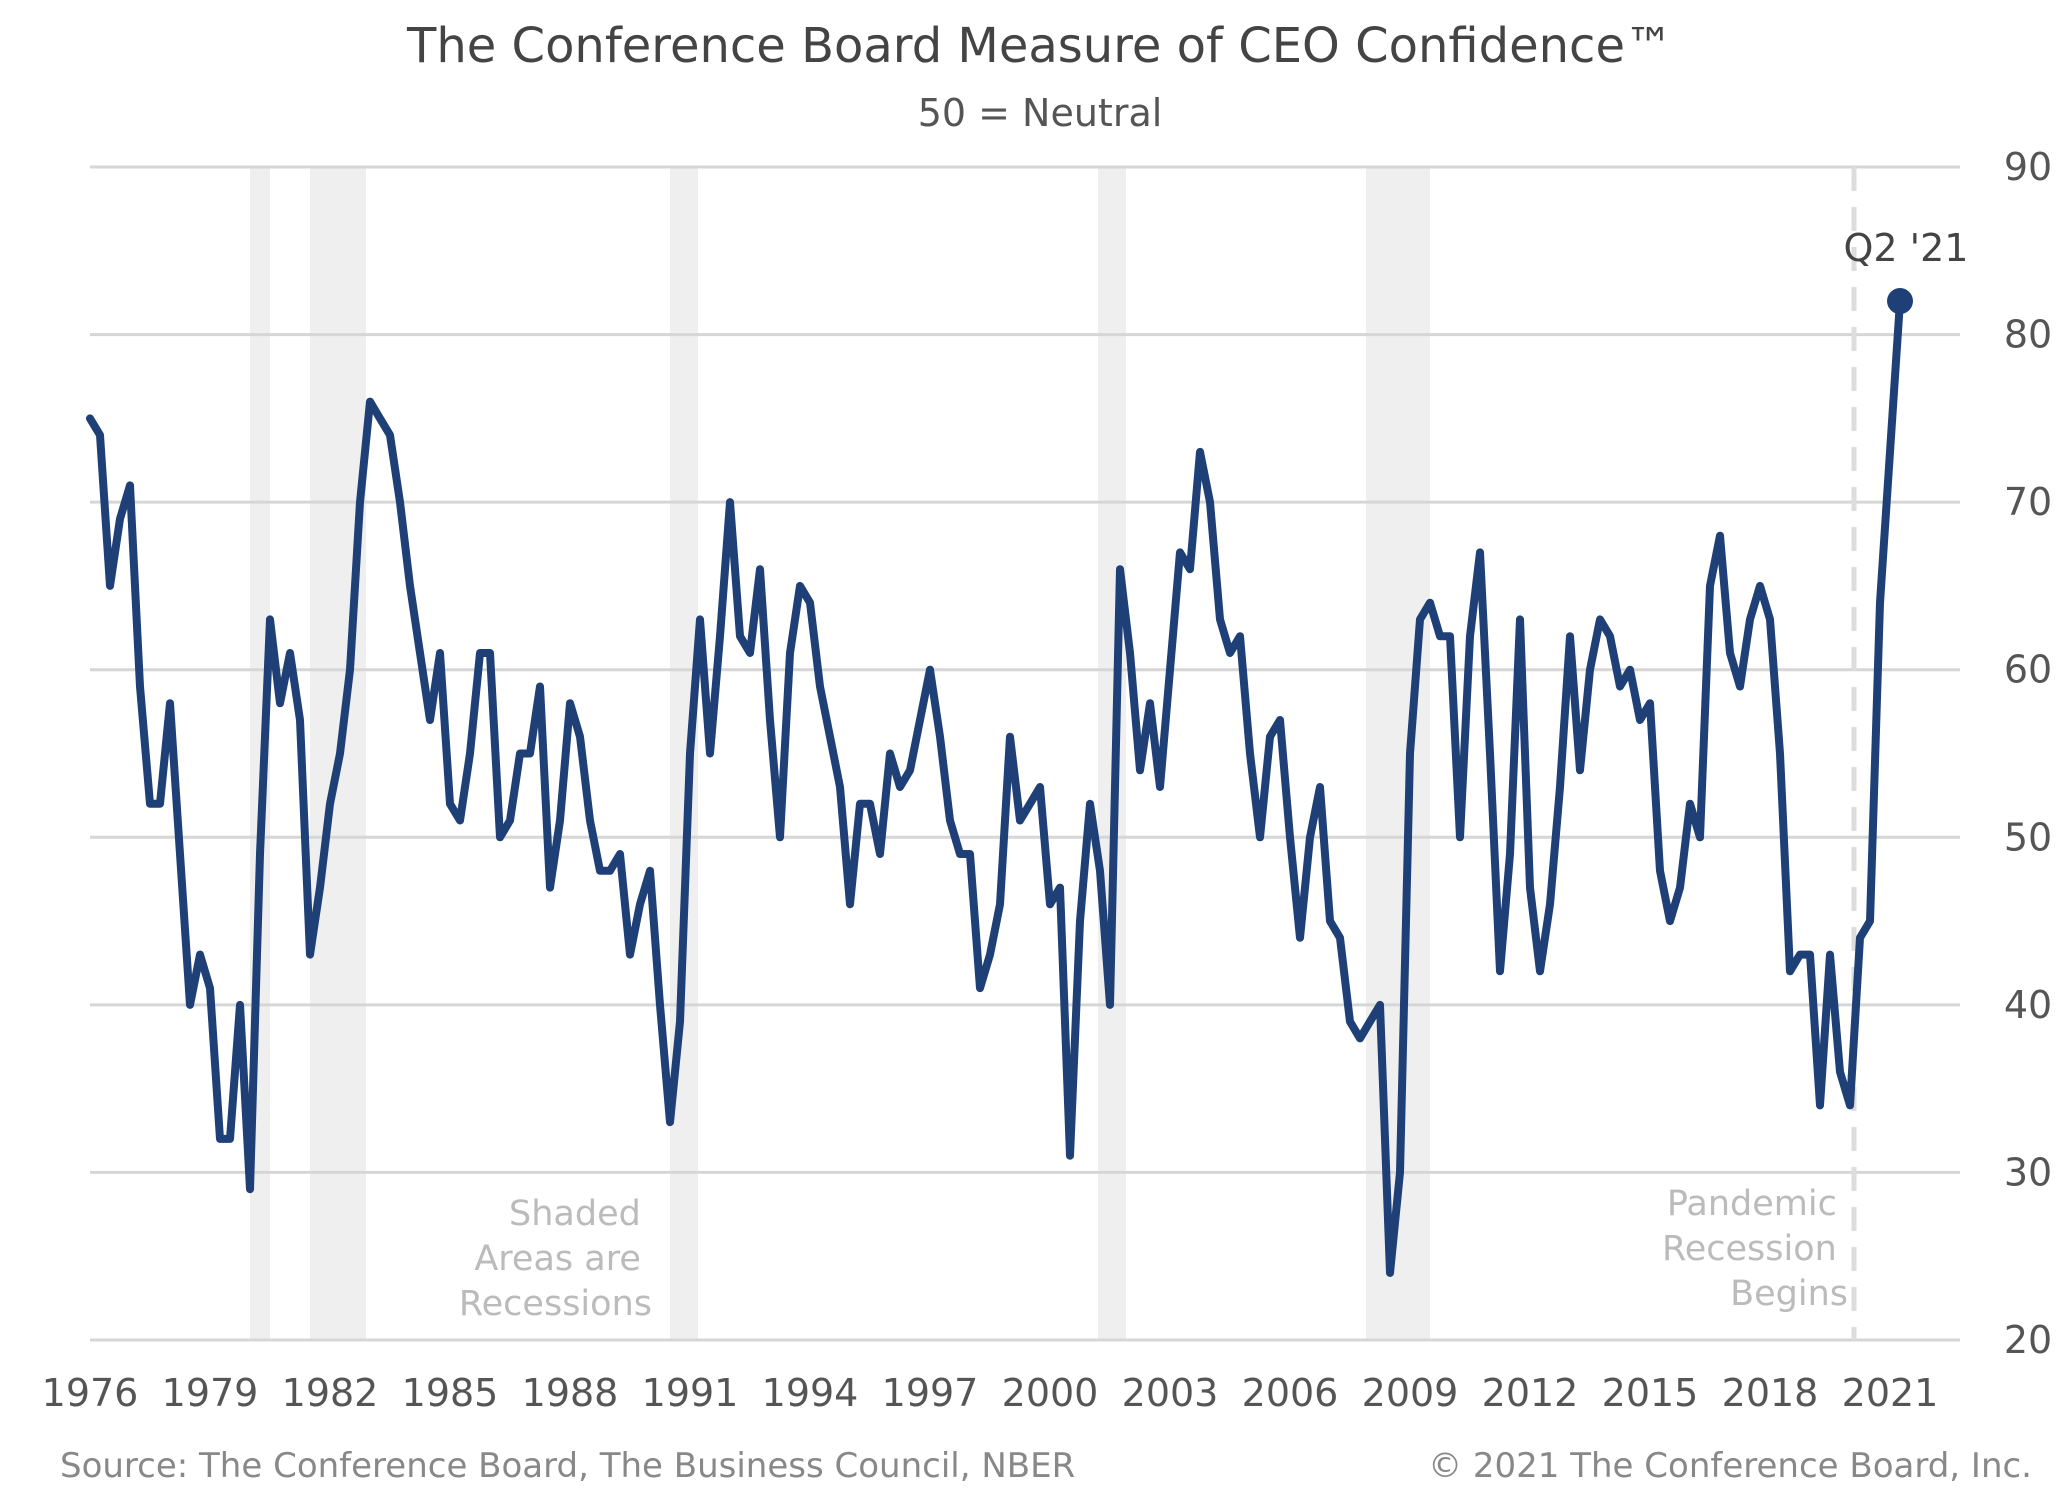 The height and width of the screenshot is (1508, 2071). Describe the element at coordinates (1290, 1393) in the screenshot. I see `x-tick-label-2006: 2006` at that location.